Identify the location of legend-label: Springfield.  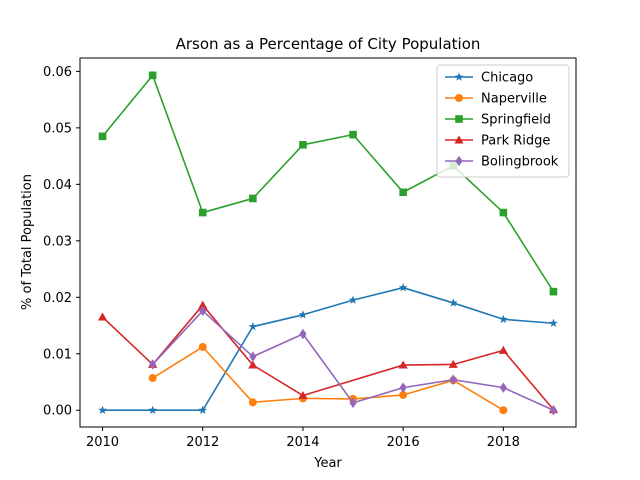
(516, 120).